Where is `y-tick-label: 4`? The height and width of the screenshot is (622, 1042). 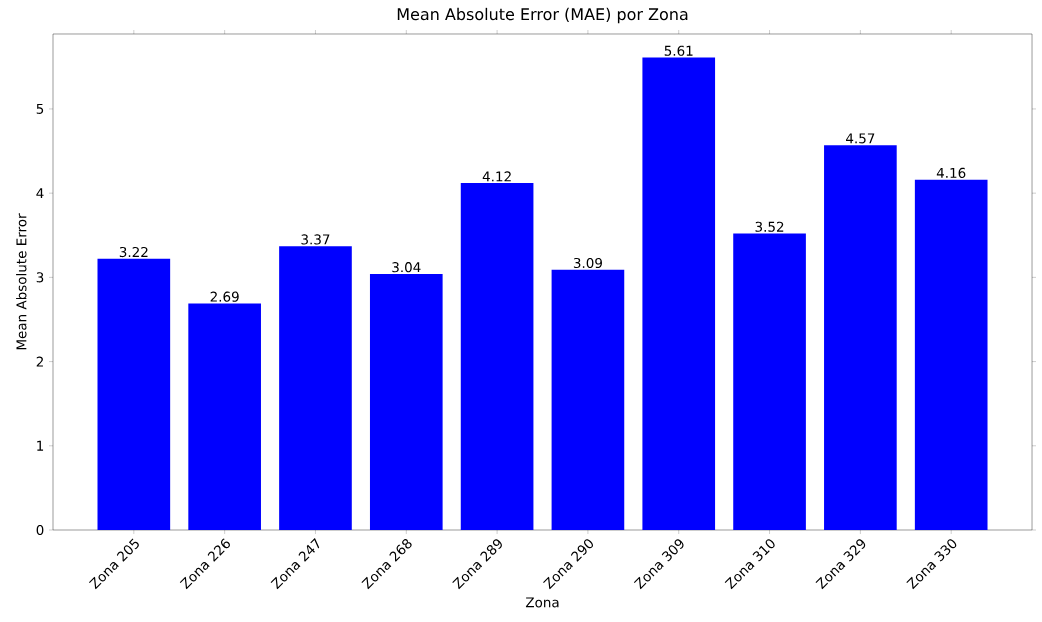
y-tick-label: 4 is located at coordinates (40, 193).